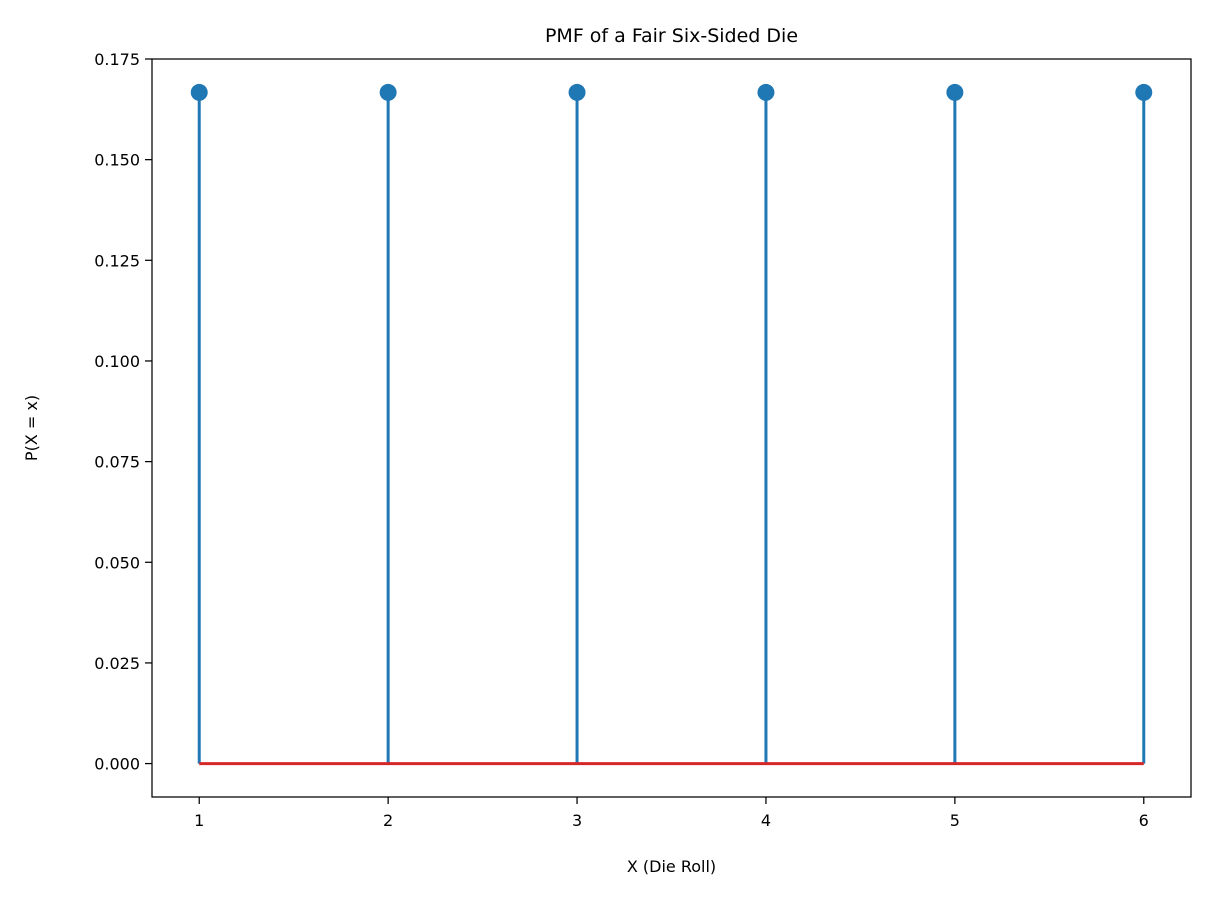  I want to click on markers-group, so click(671, 92).